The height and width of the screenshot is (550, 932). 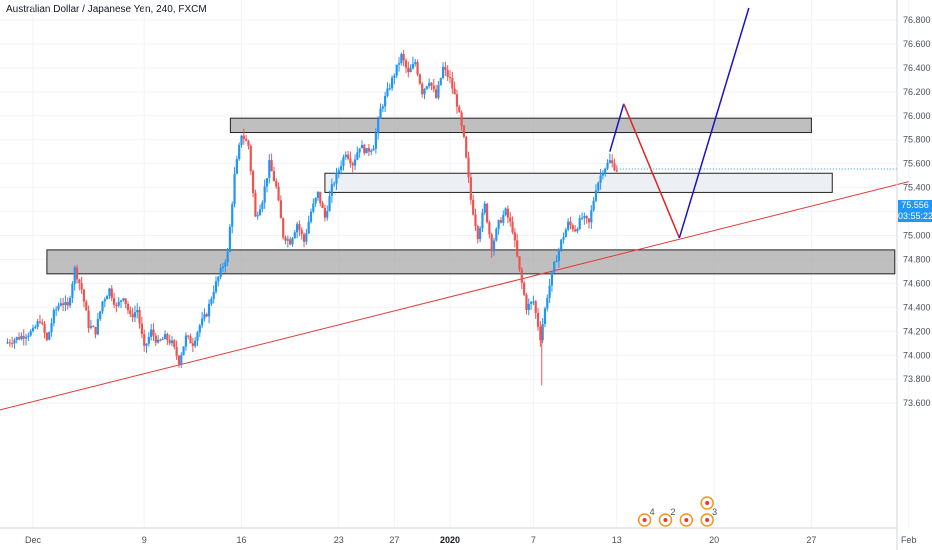 What do you see at coordinates (672, 512) in the screenshot?
I see `event-count: 2` at bounding box center [672, 512].